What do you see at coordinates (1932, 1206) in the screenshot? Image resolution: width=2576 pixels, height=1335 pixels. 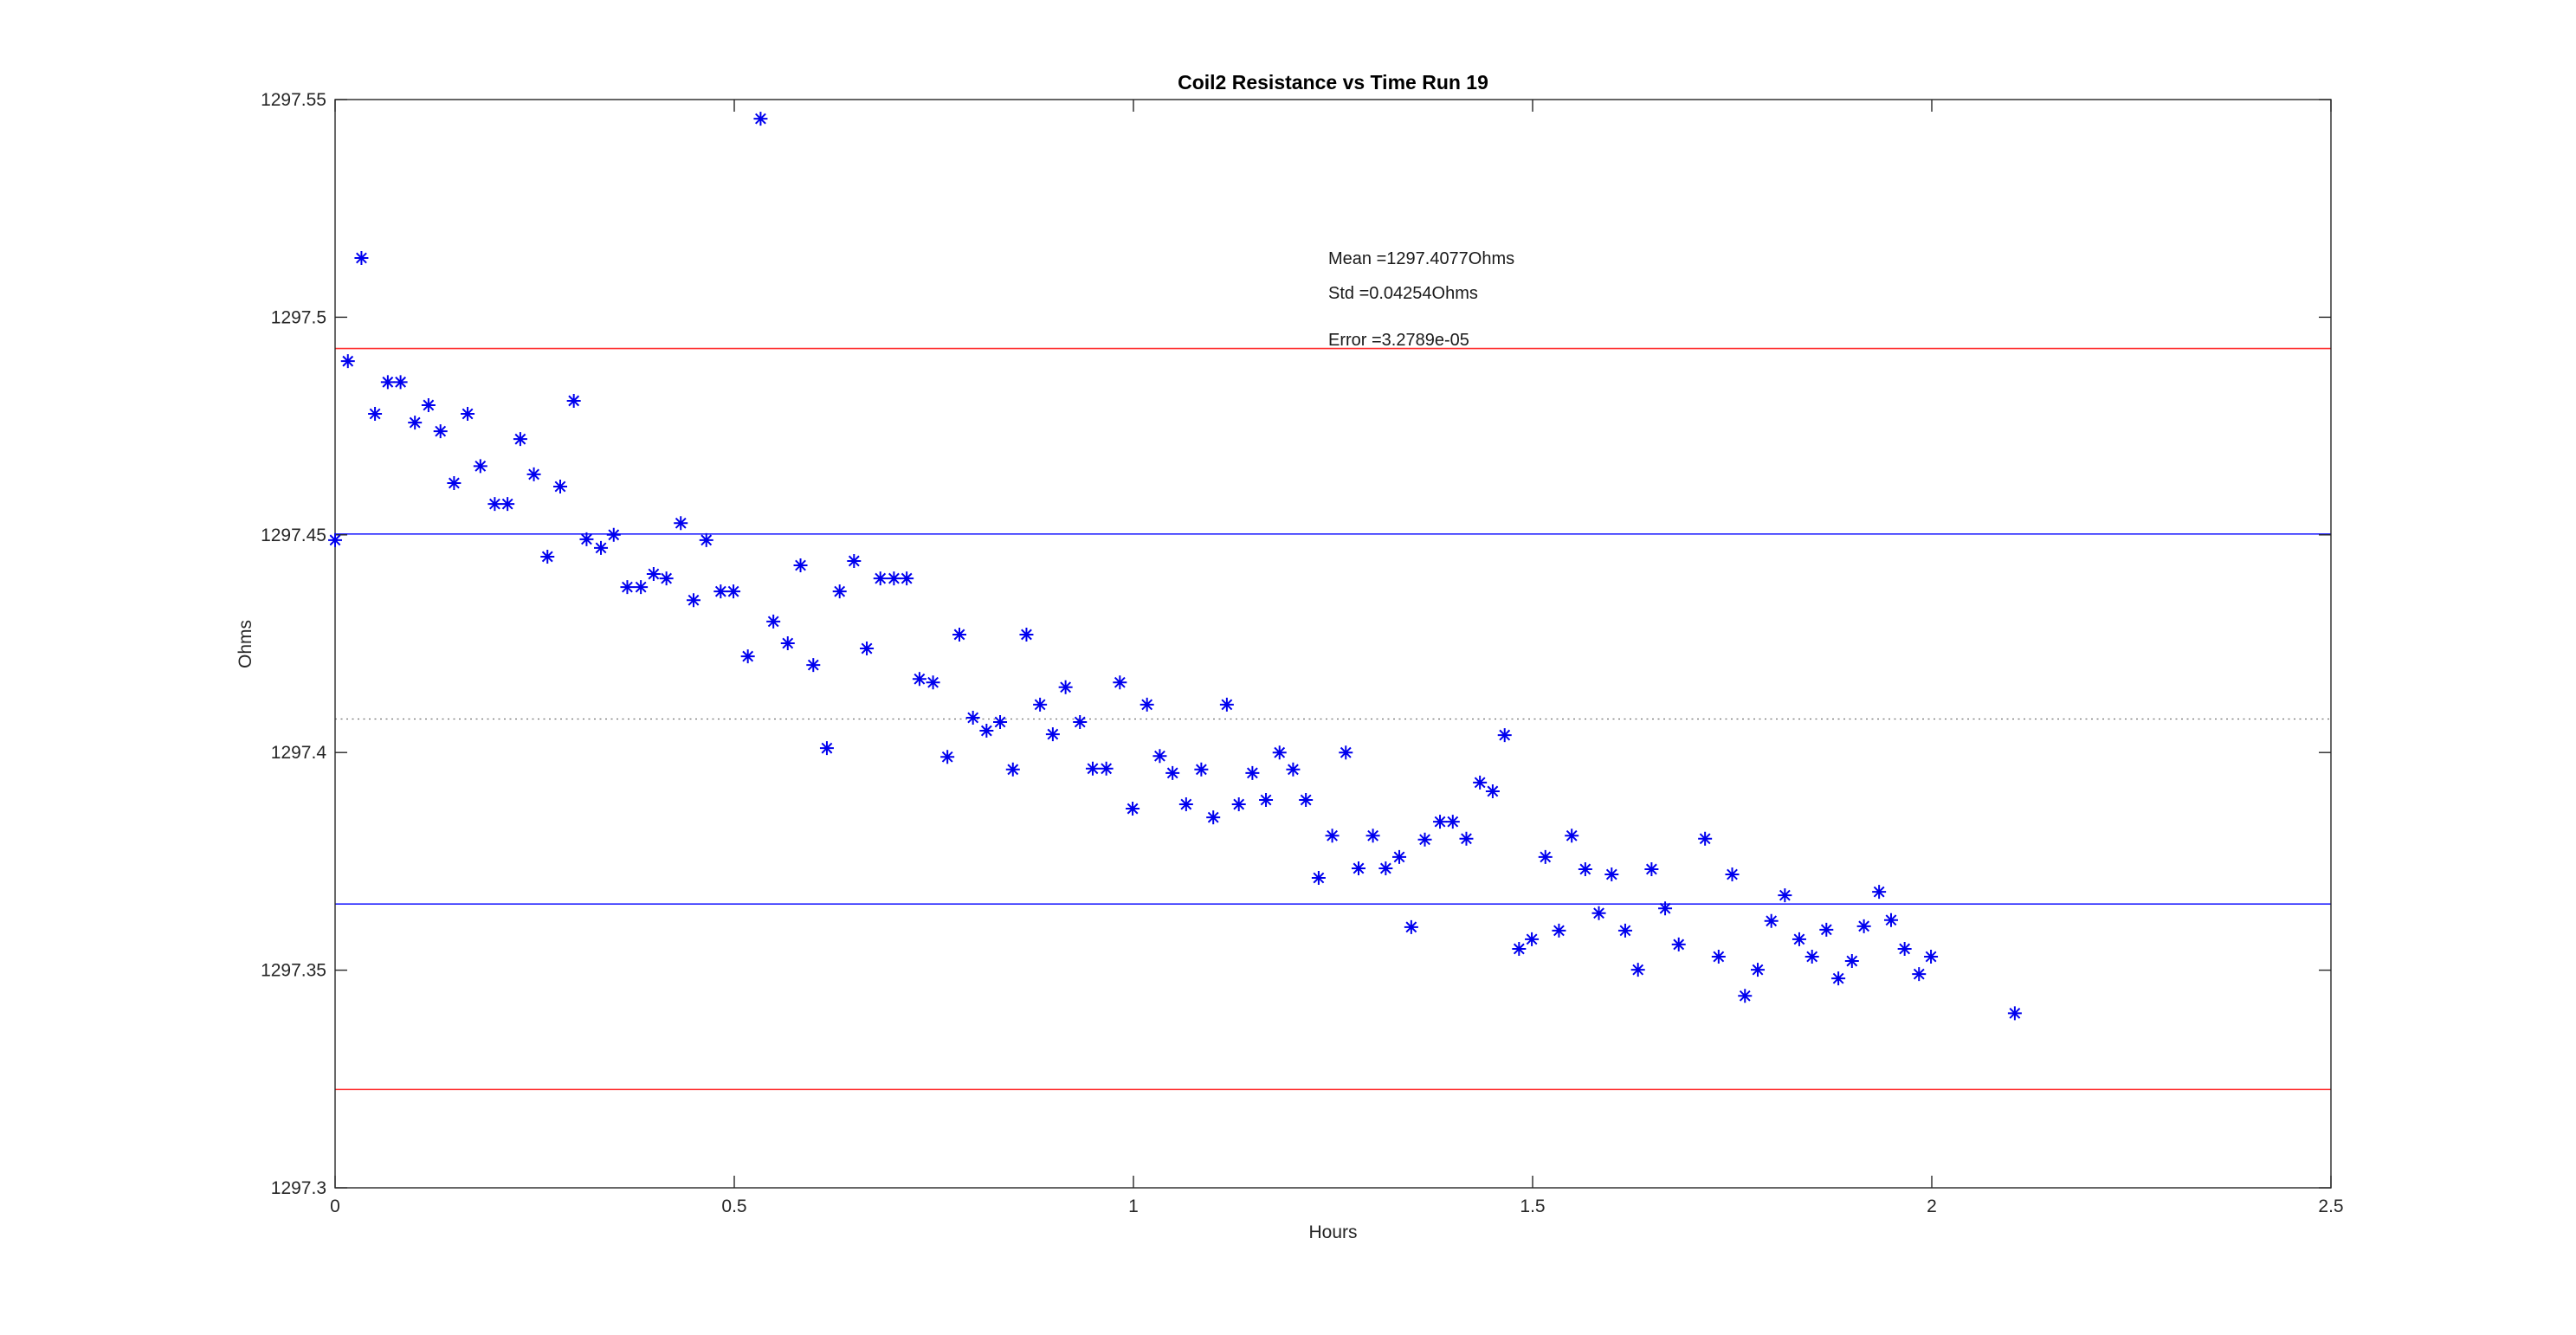 I see `x-tick-label: 2` at bounding box center [1932, 1206].